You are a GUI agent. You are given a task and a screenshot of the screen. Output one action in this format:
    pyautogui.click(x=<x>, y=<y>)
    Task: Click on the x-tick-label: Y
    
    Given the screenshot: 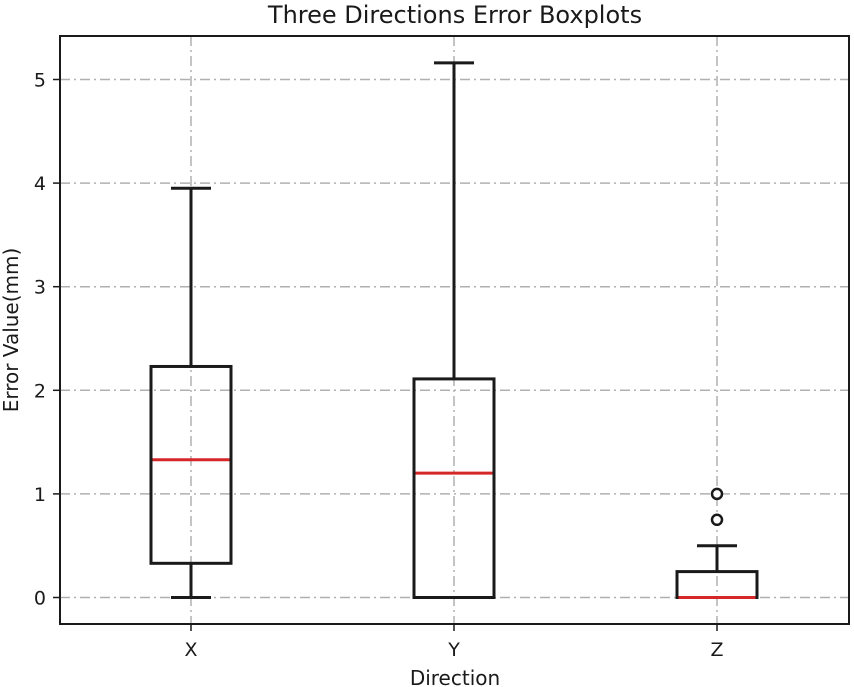 What is the action you would take?
    pyautogui.click(x=453, y=650)
    